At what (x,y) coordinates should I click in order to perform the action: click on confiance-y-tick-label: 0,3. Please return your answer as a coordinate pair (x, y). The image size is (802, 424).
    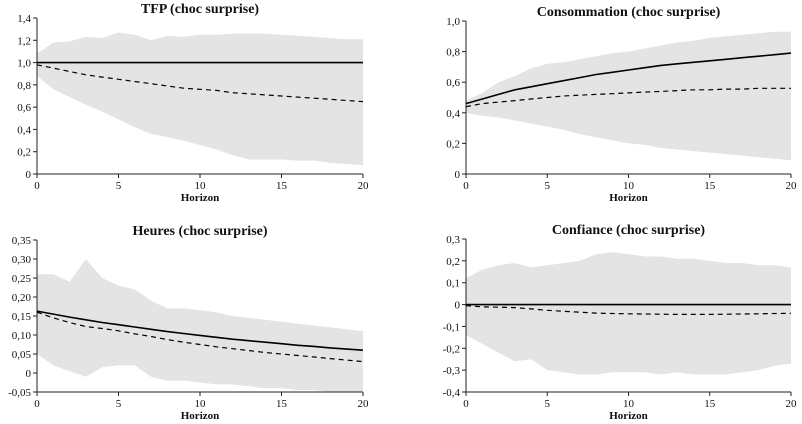
    Looking at the image, I should click on (453, 240).